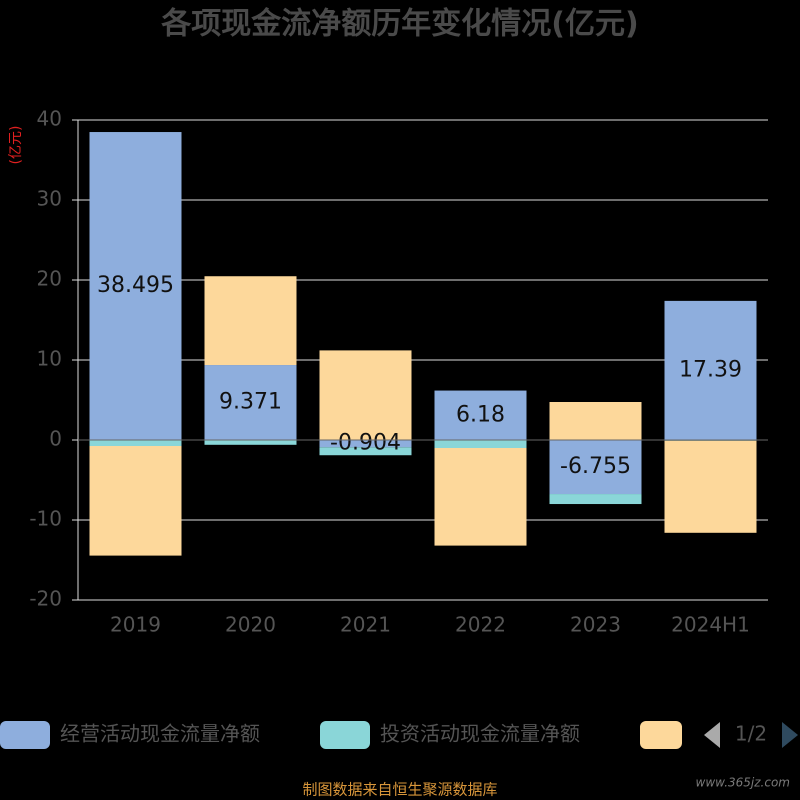 The height and width of the screenshot is (800, 800). I want to click on legend-page: 1/2, so click(751, 734).